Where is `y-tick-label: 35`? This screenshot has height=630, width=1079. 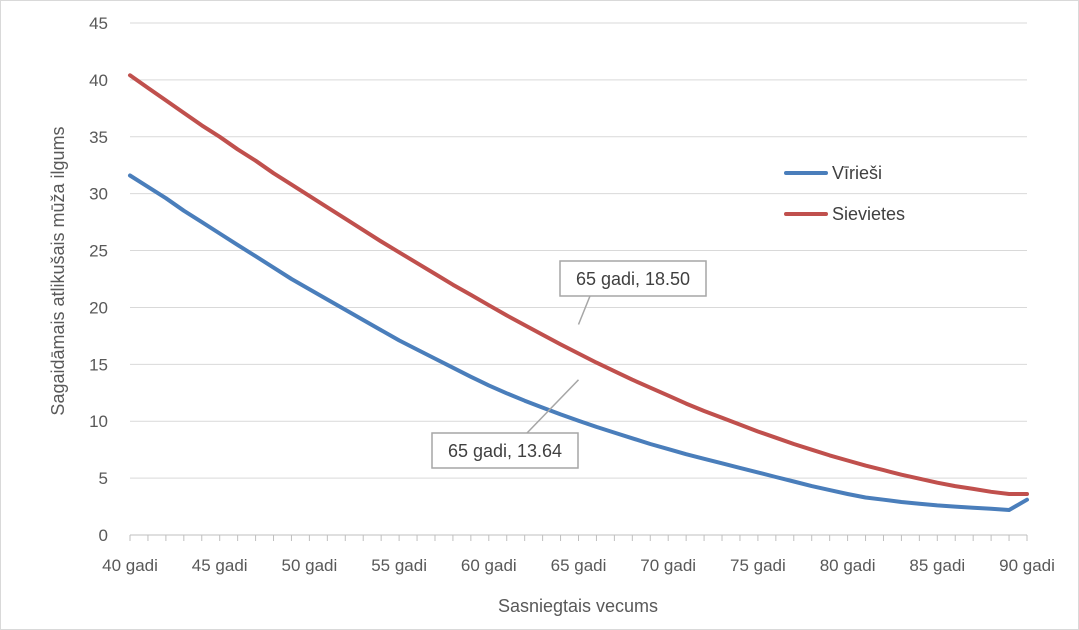
y-tick-label: 35 is located at coordinates (98, 137).